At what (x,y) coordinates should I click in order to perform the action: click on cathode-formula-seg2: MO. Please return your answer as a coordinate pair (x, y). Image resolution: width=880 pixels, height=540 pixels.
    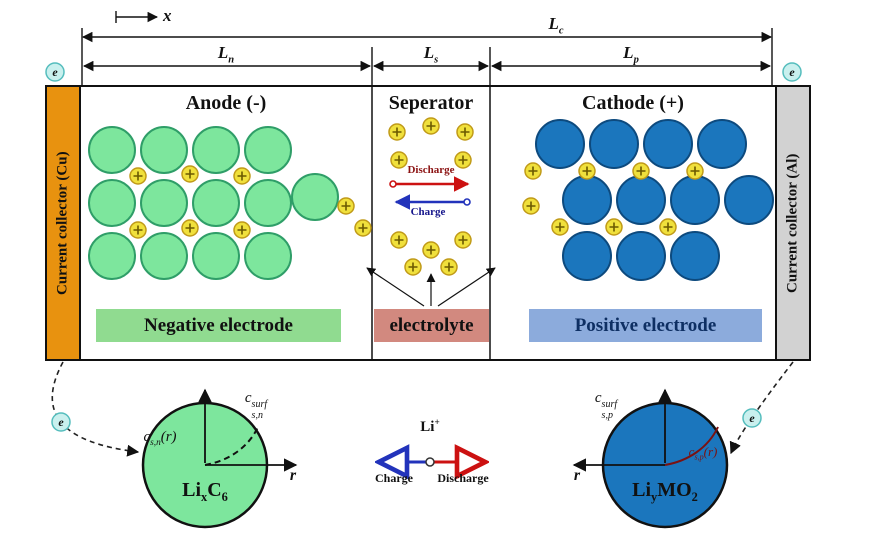
    Looking at the image, I should click on (674, 490).